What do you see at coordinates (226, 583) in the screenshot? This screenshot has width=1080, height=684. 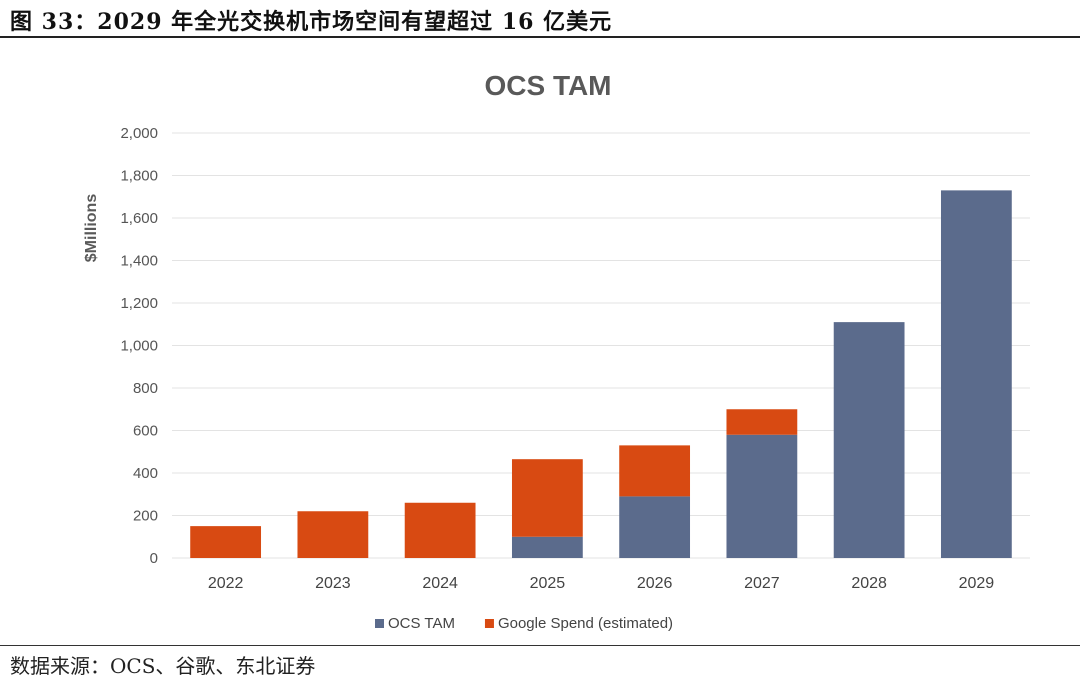 I see `x-tick-label: 2022` at bounding box center [226, 583].